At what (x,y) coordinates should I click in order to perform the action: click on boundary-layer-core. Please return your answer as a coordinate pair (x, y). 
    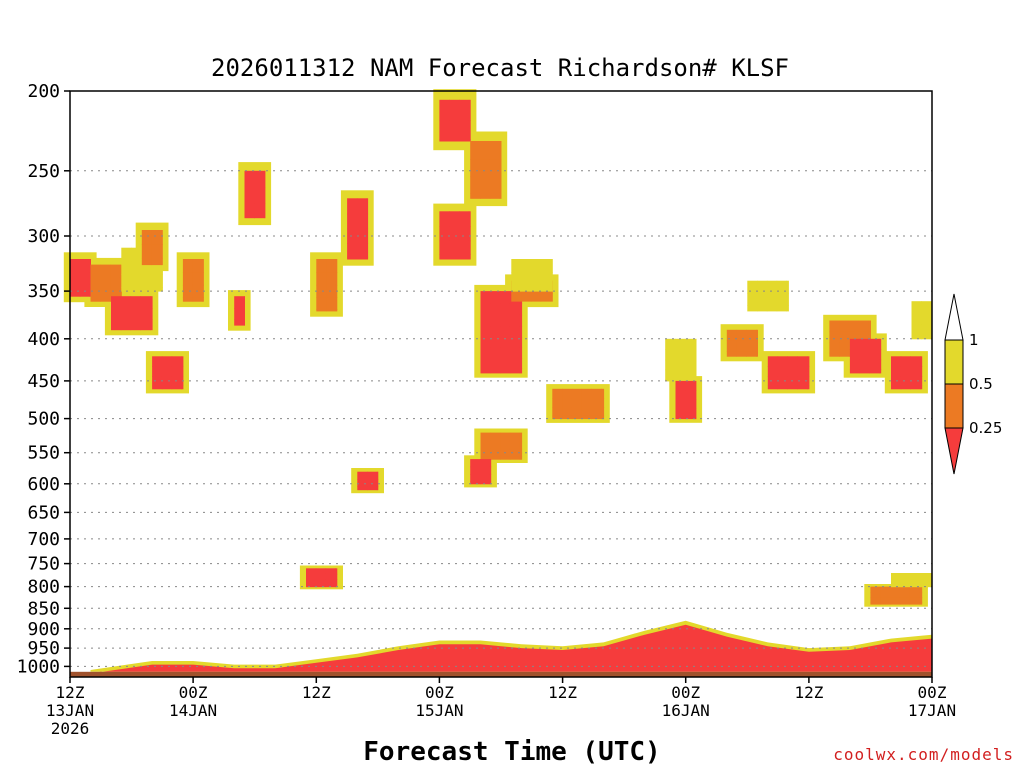
    Looking at the image, I should click on (511, 649).